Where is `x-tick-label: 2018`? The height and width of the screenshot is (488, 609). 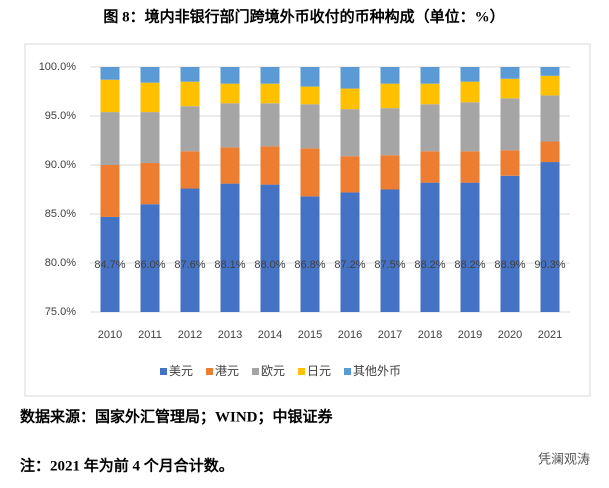 x-tick-label: 2018 is located at coordinates (430, 335).